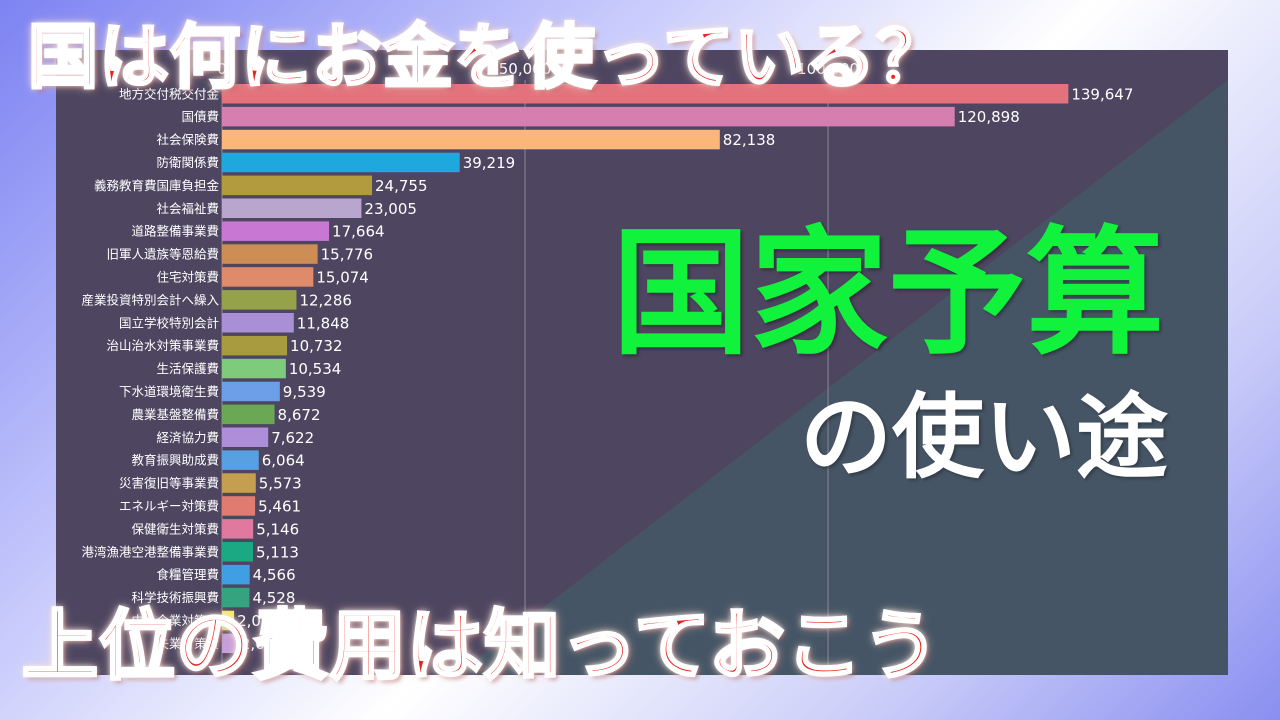  I want to click on x-tick-label: 100,000, so click(828, 69).